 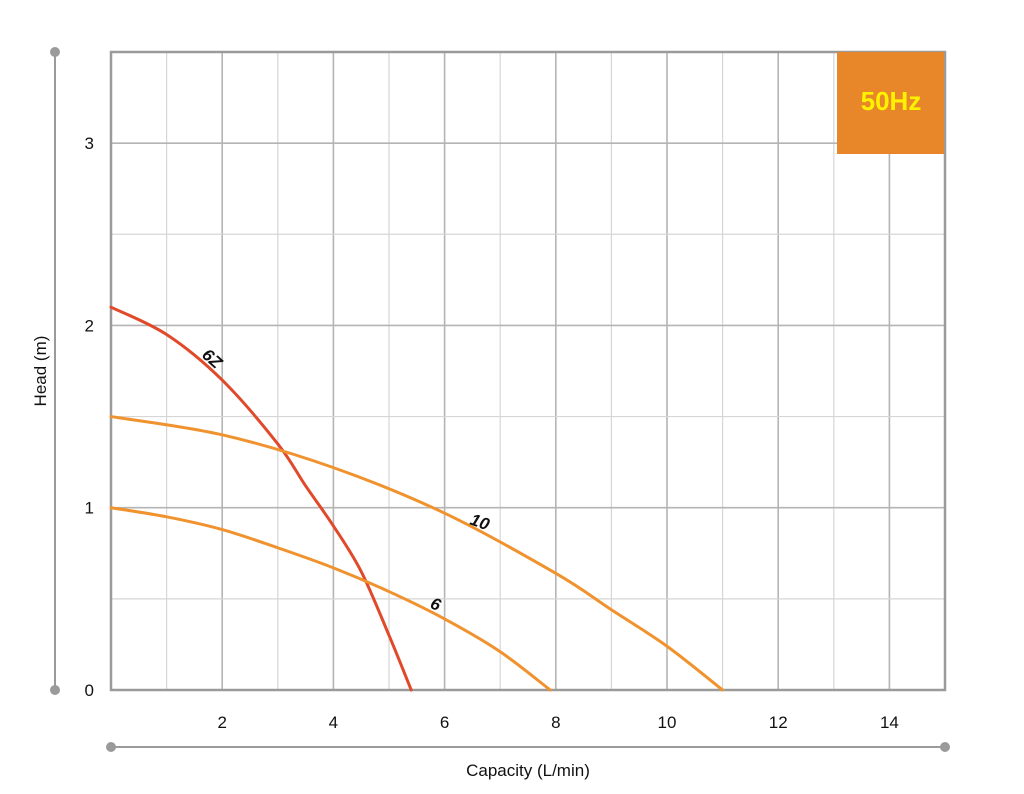 What do you see at coordinates (528, 770) in the screenshot?
I see `x-axis-title: Capacity (L/min)` at bounding box center [528, 770].